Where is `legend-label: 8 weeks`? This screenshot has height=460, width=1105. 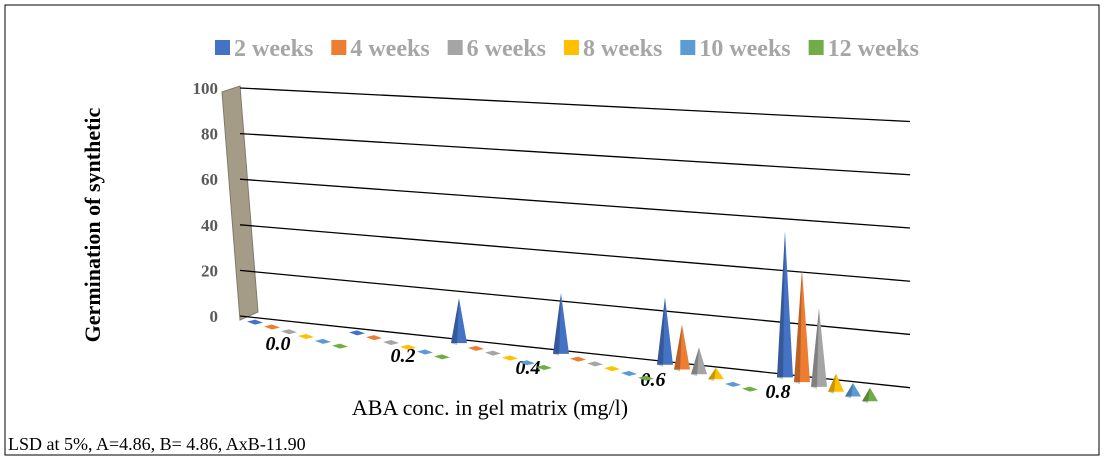 legend-label: 8 weeks is located at coordinates (622, 49).